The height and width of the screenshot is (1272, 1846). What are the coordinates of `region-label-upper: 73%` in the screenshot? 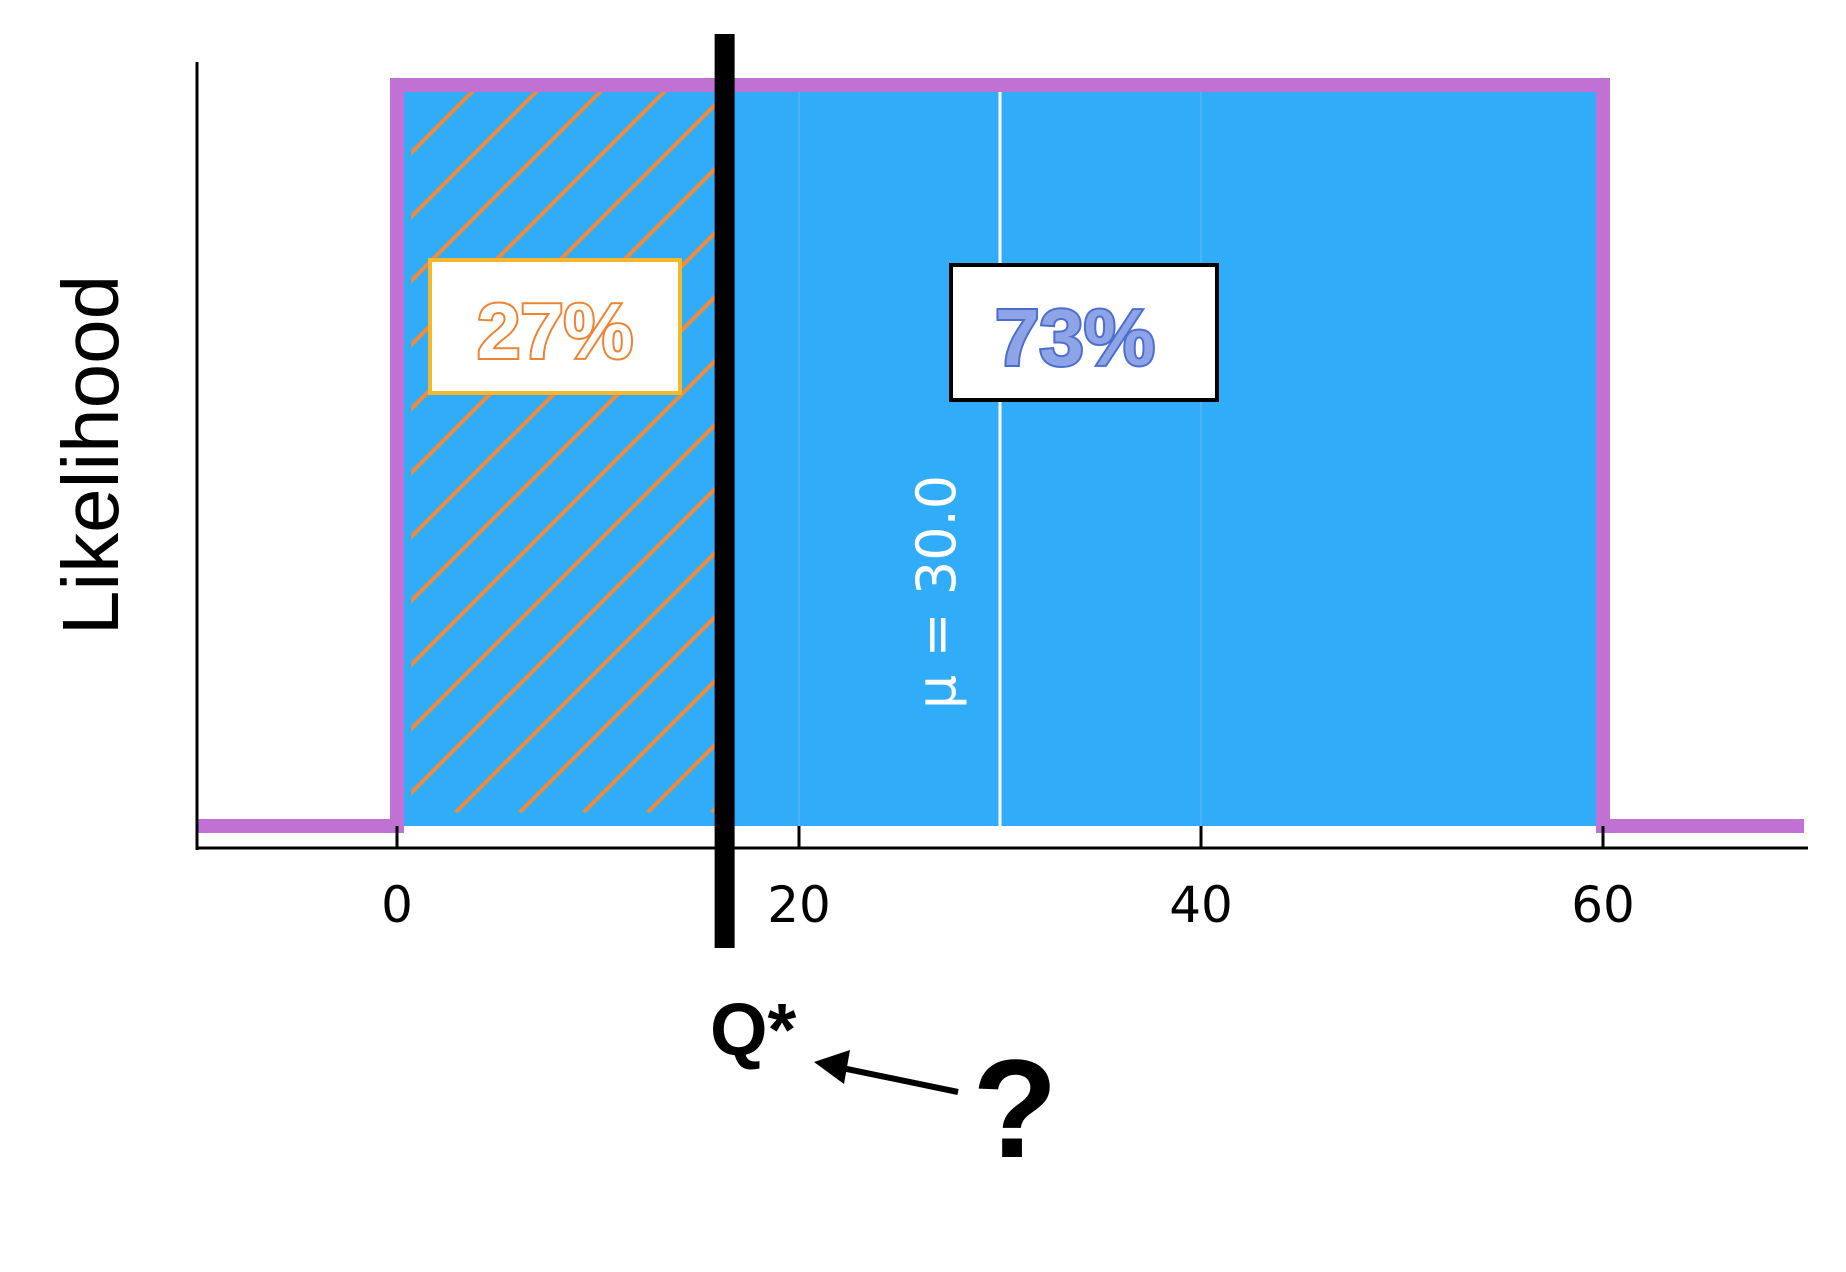 It's located at (1075, 337).